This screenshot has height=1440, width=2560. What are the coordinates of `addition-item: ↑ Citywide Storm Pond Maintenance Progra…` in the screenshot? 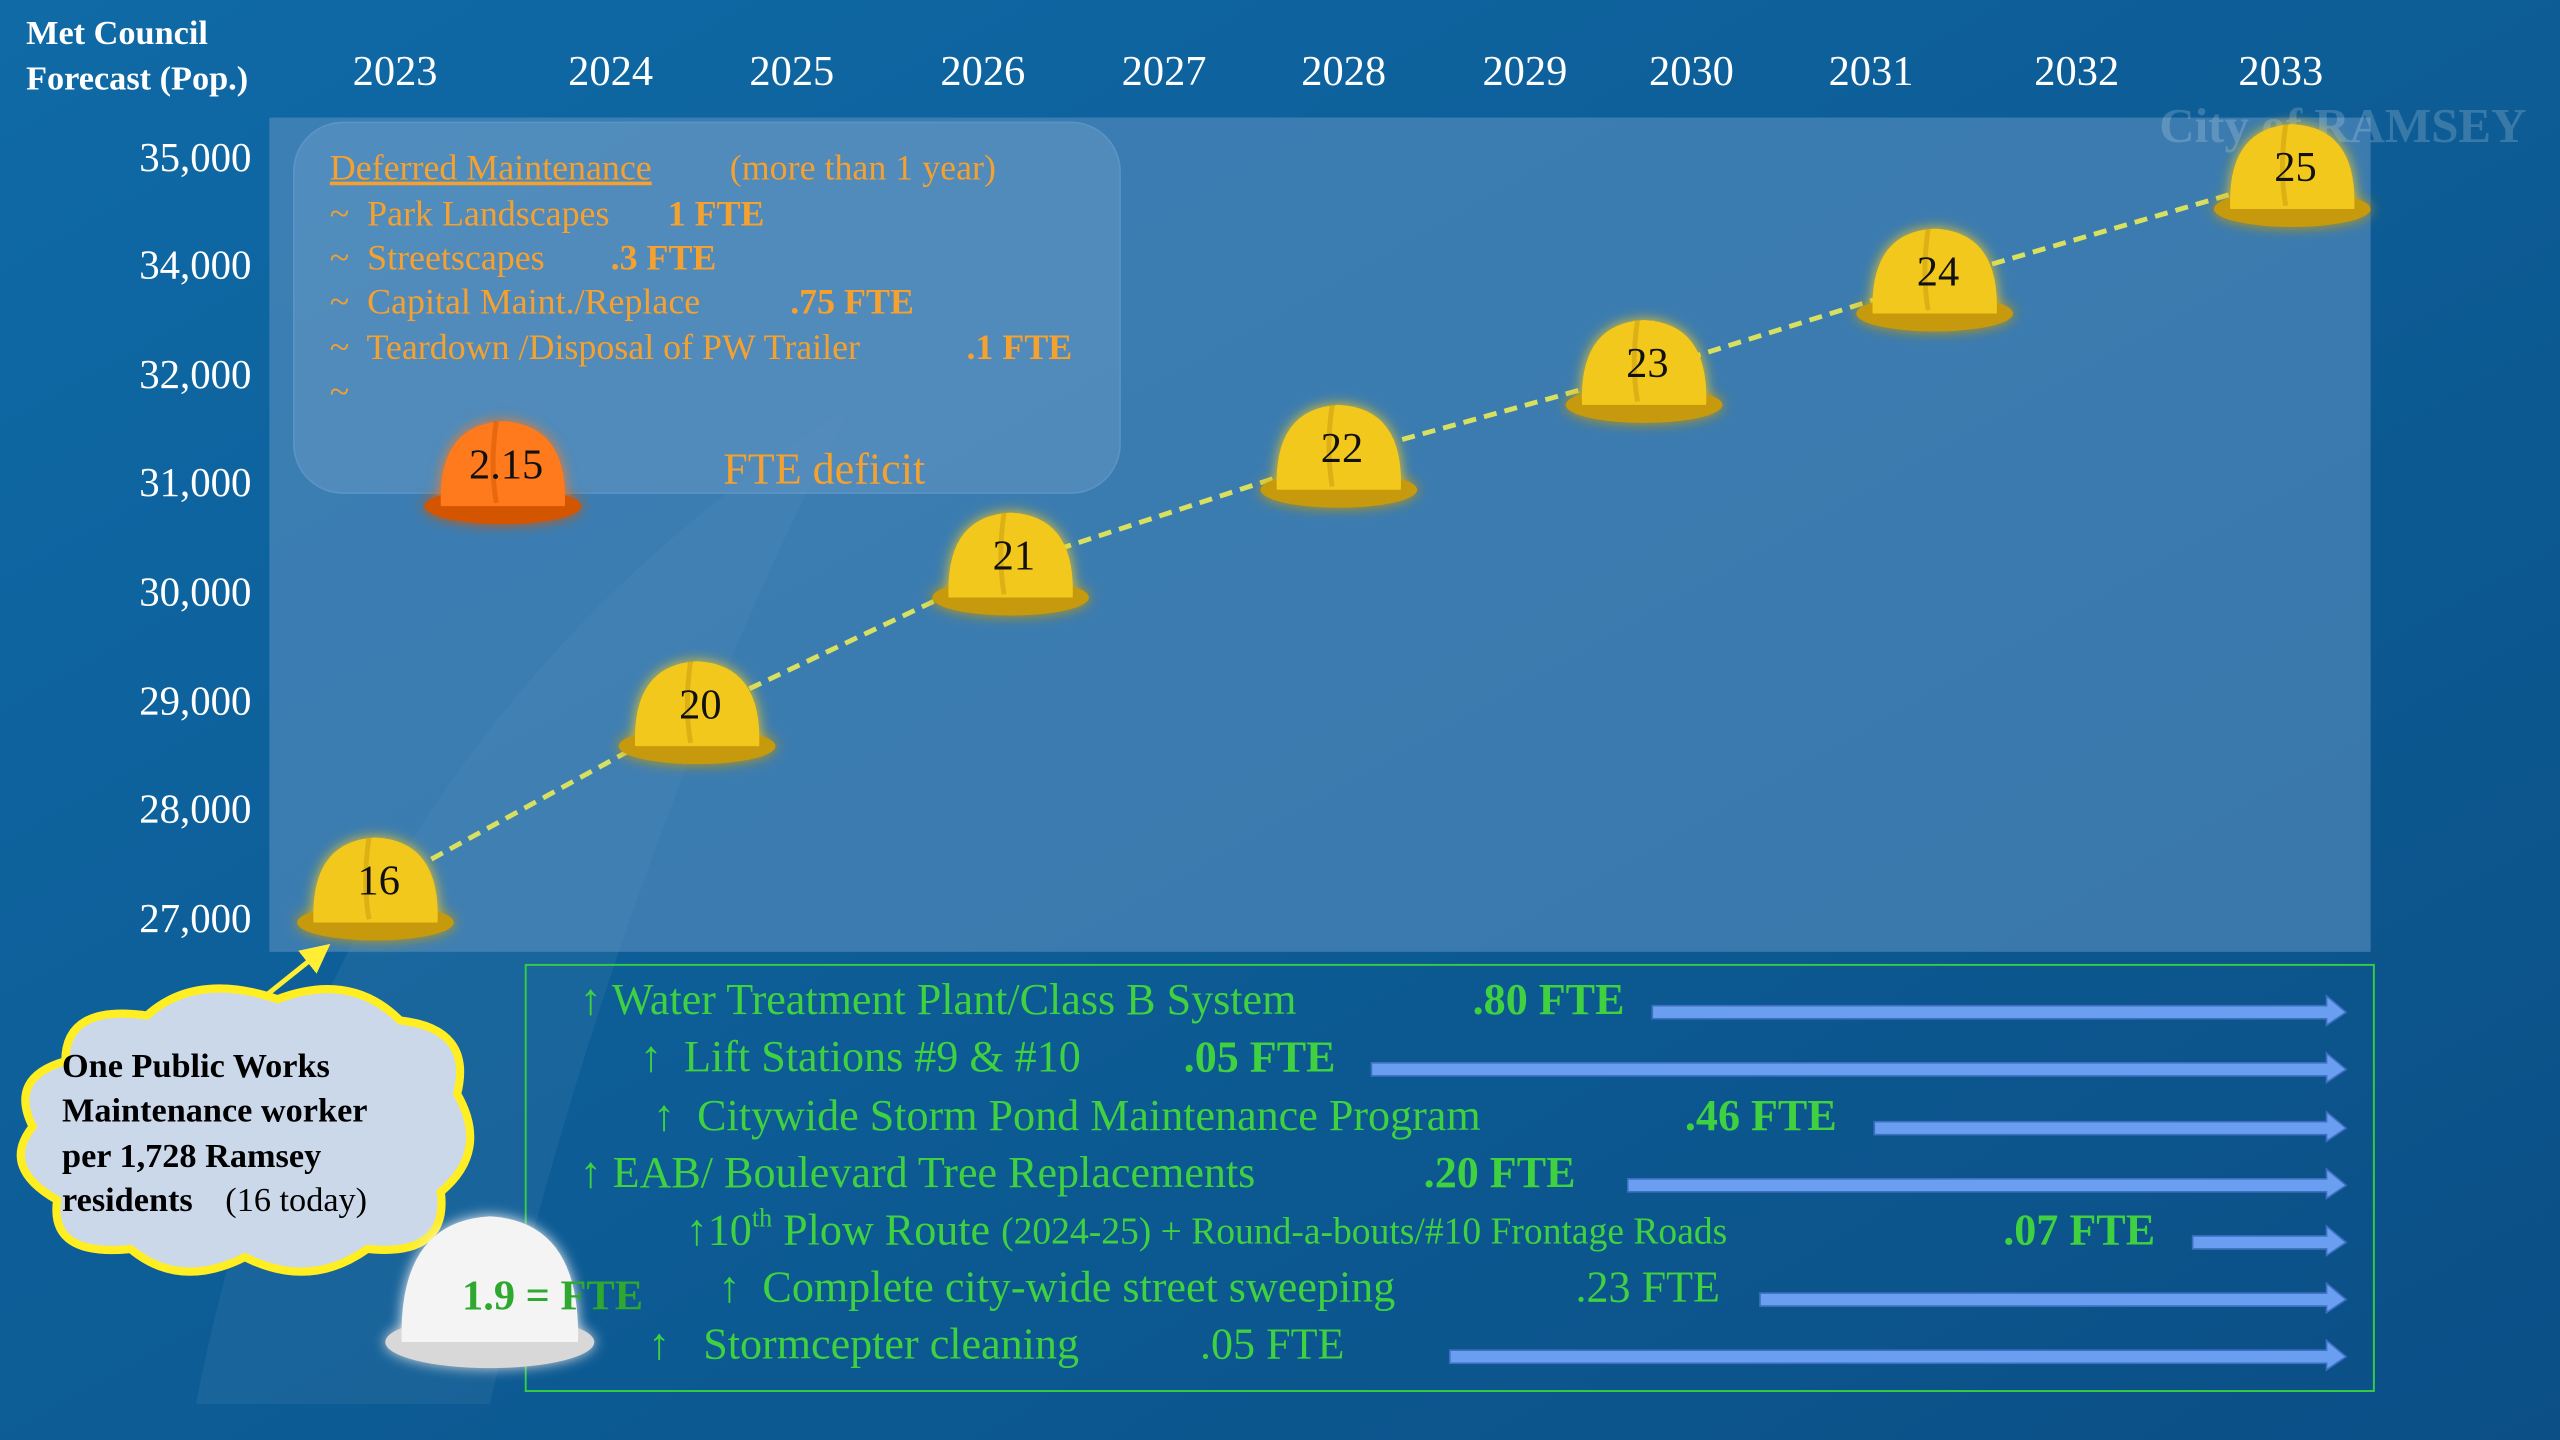 It's located at (1067, 1115).